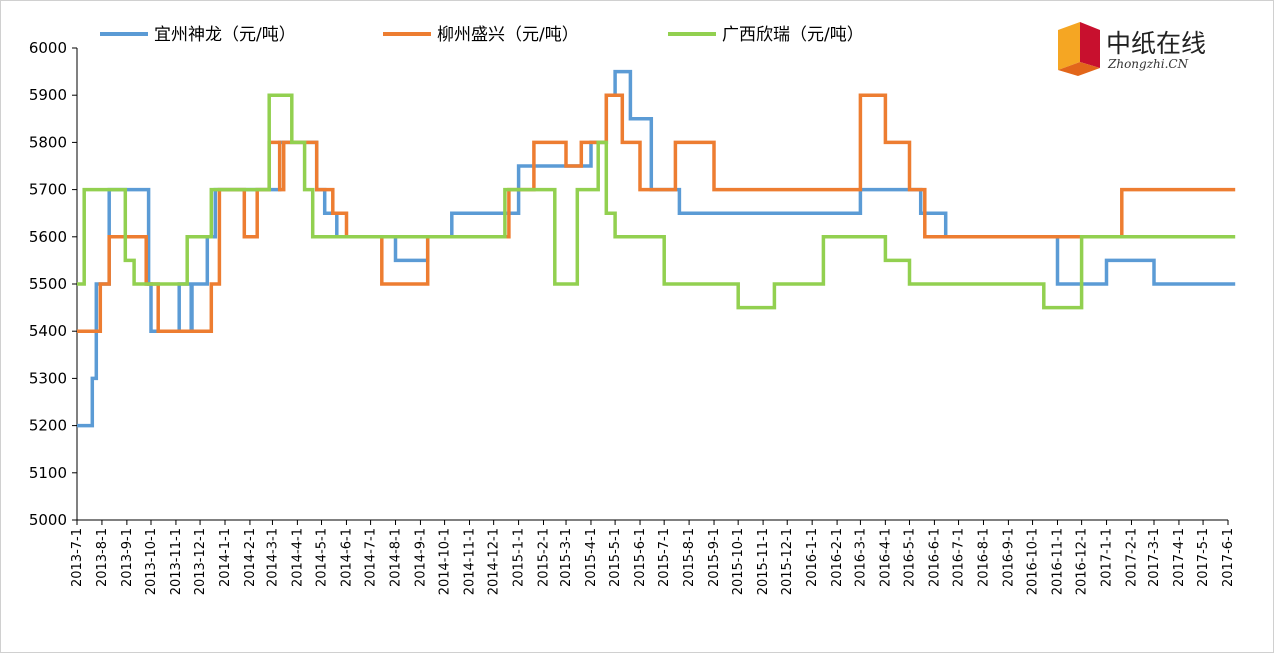  What do you see at coordinates (1154, 557) in the screenshot?
I see `x-tick-label: 2017-3-1` at bounding box center [1154, 557].